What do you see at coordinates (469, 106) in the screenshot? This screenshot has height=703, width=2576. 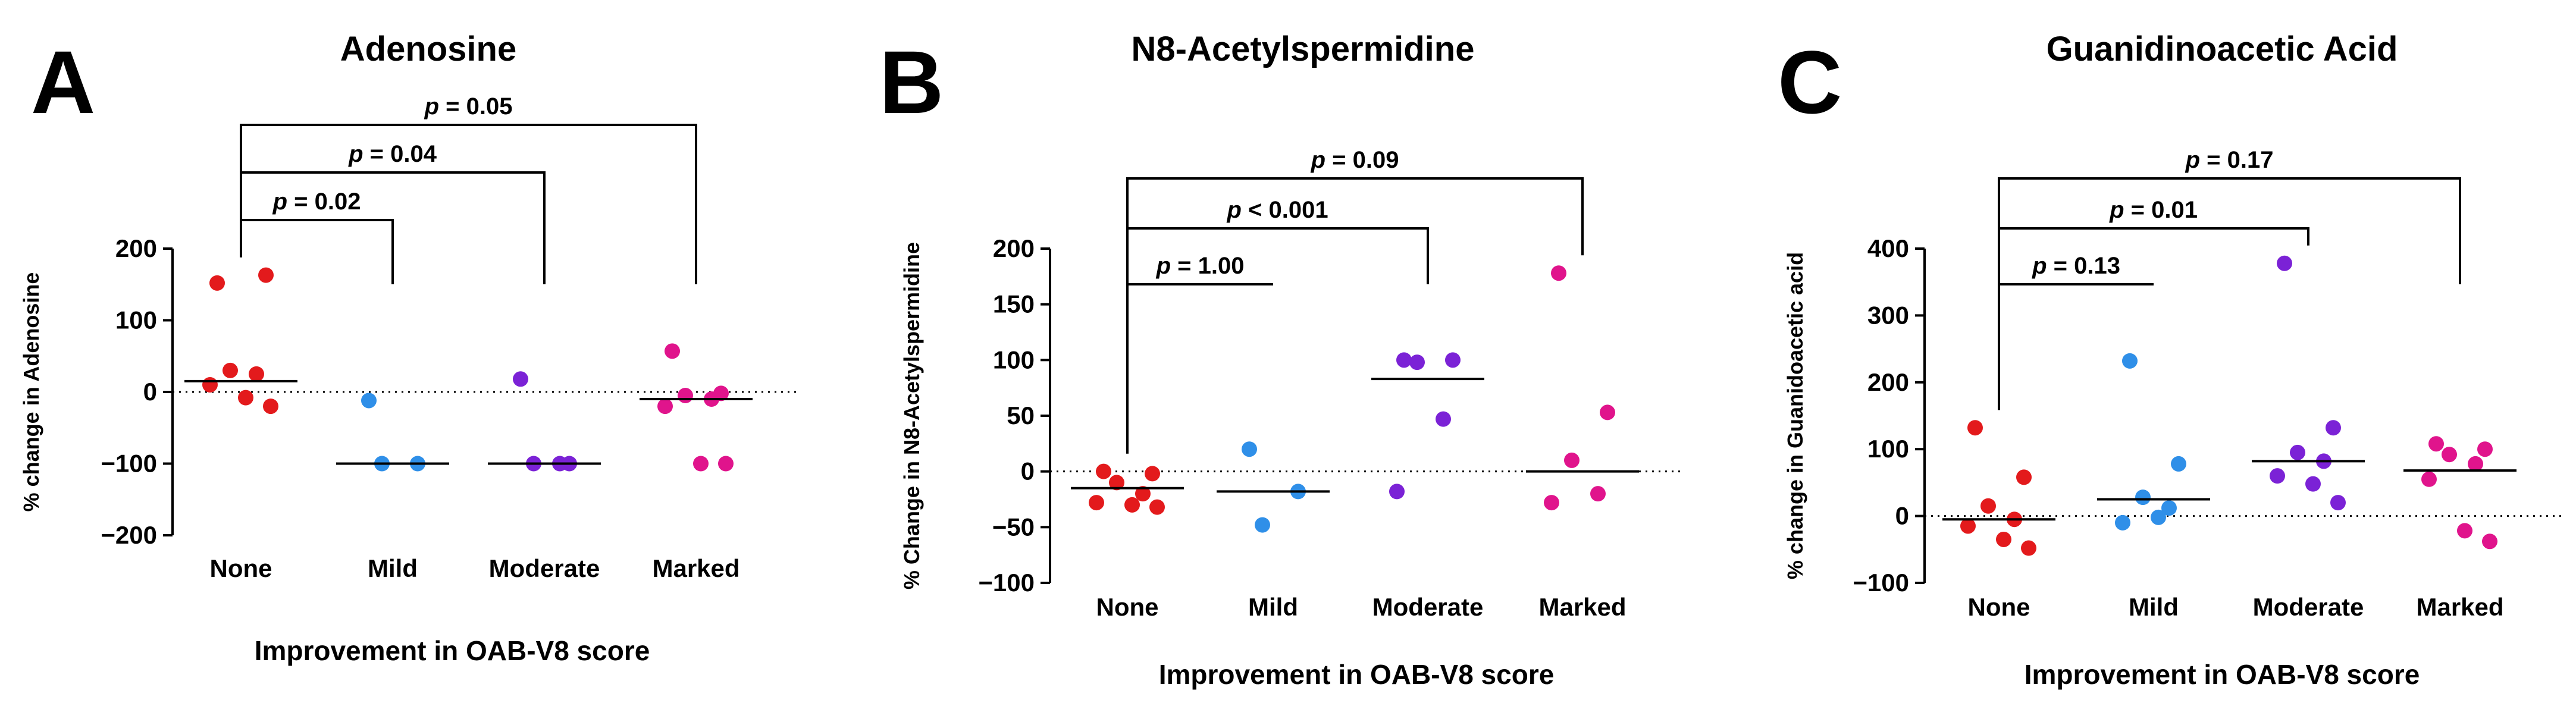 I see `p-value-label: p = 0.05` at bounding box center [469, 106].